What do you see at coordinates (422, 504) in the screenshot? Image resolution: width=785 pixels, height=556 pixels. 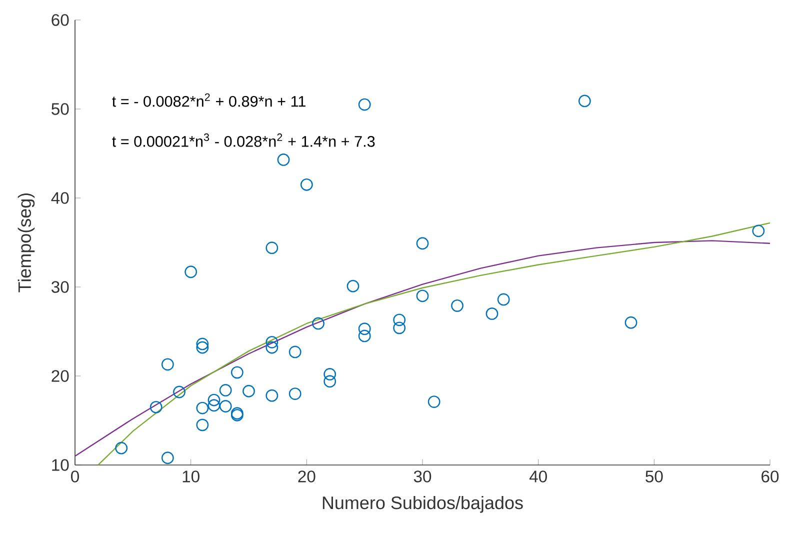 I see `x-axis-title: Numero Subidos/bajados` at bounding box center [422, 504].